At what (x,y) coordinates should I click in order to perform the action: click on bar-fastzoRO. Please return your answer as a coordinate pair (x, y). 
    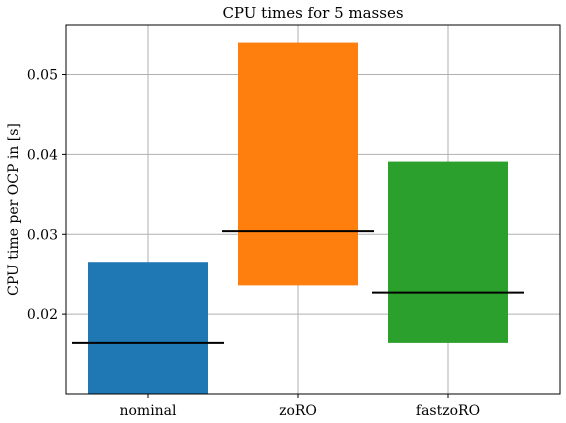
    Looking at the image, I should click on (448, 252).